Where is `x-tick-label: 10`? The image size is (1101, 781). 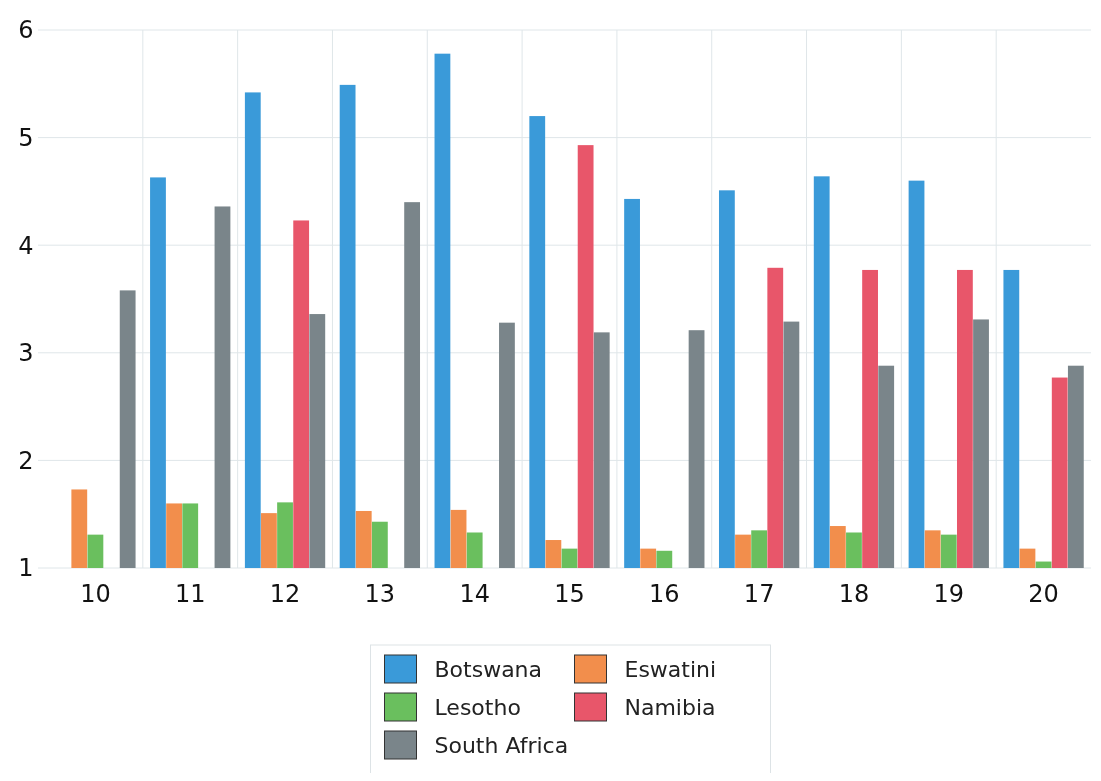
x-tick-label: 10 is located at coordinates (95, 594).